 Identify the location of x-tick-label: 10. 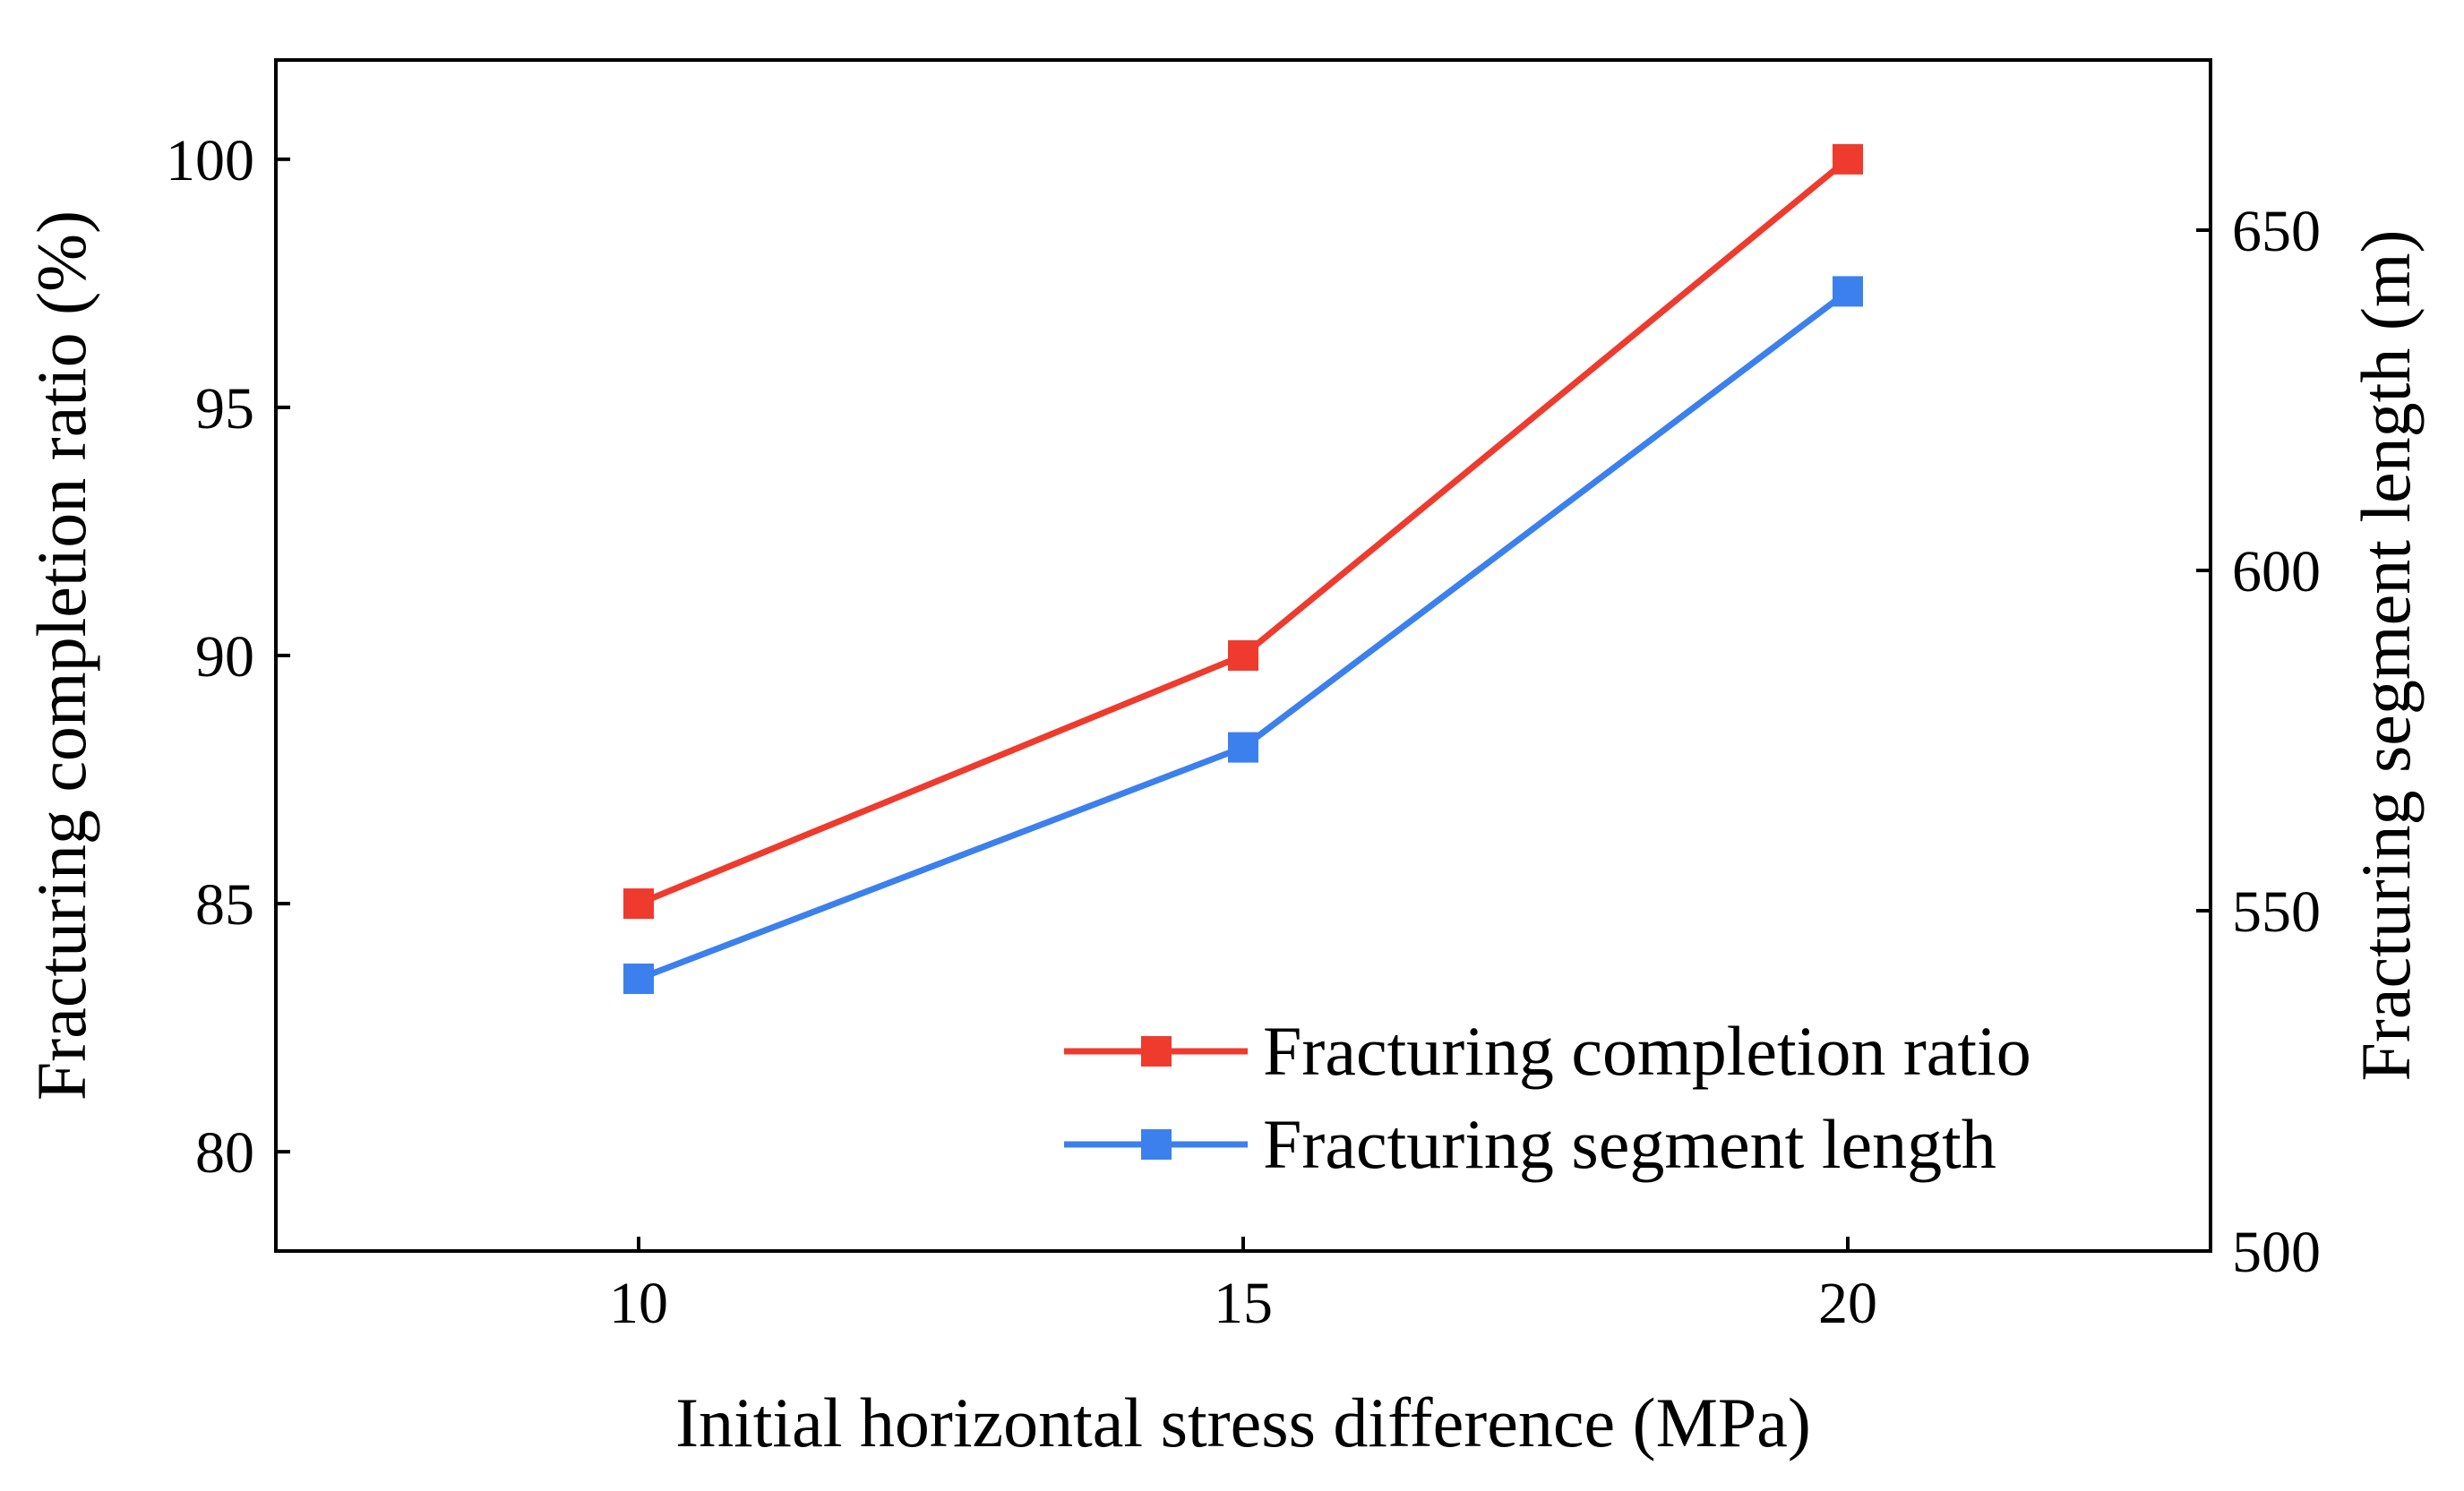
(638, 1303).